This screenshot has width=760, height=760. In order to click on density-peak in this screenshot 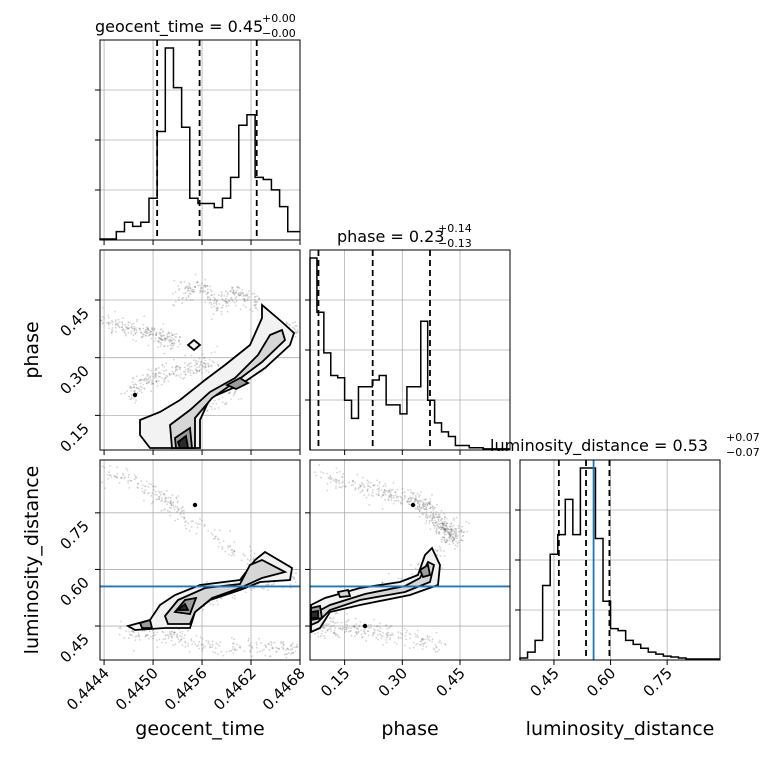, I will do `click(135, 395)`.